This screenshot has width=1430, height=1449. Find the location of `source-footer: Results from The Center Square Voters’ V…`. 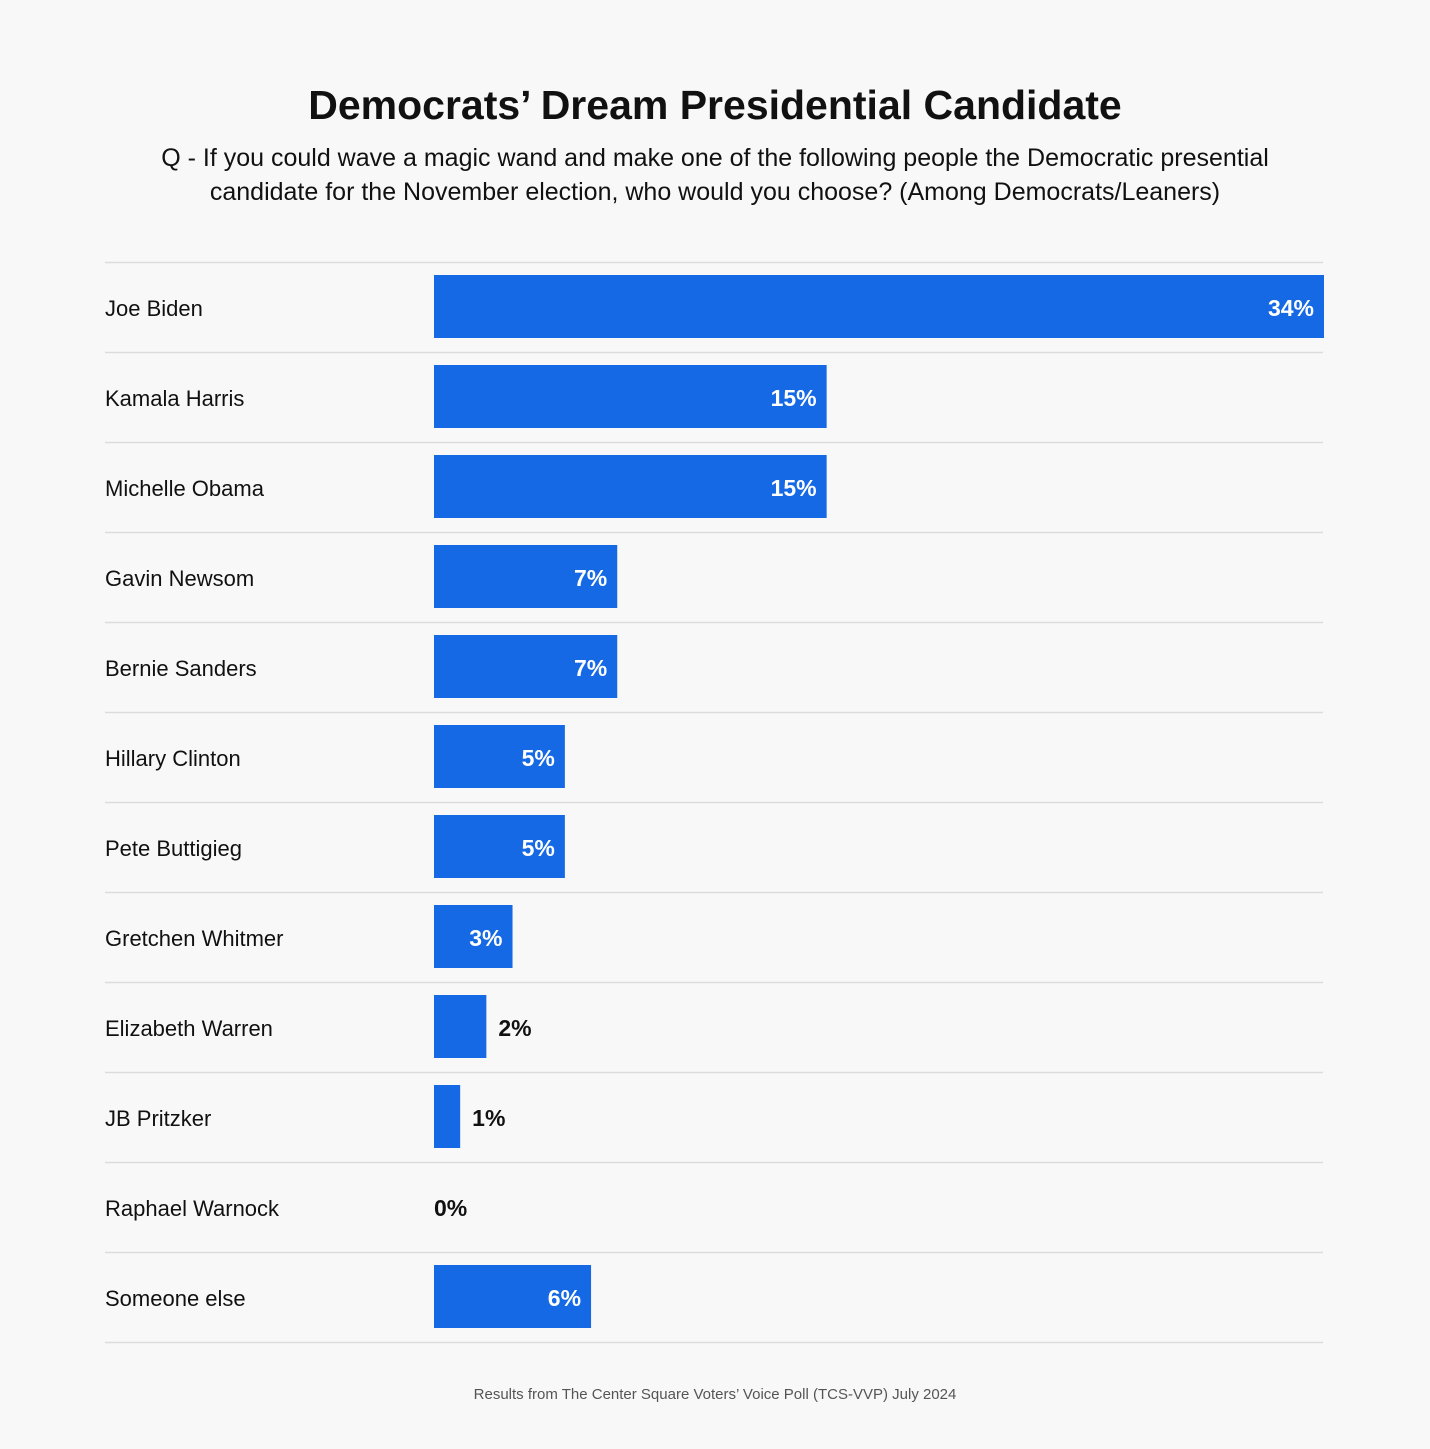

source-footer: Results from The Center Square Voters’ V… is located at coordinates (715, 1394).